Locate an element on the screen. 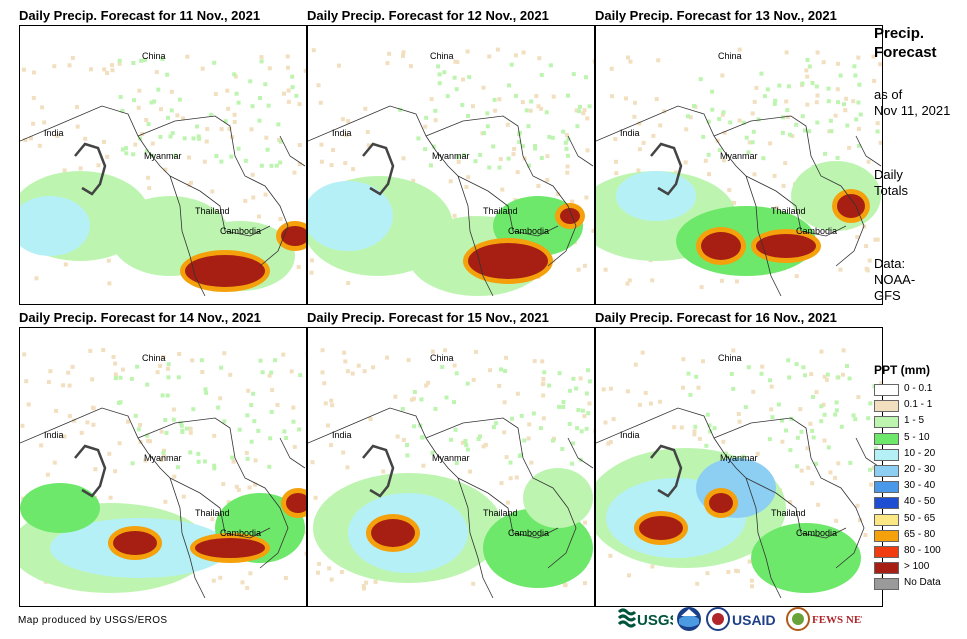 The width and height of the screenshot is (967, 639). legend-item: 65 - 80 is located at coordinates (920, 536).